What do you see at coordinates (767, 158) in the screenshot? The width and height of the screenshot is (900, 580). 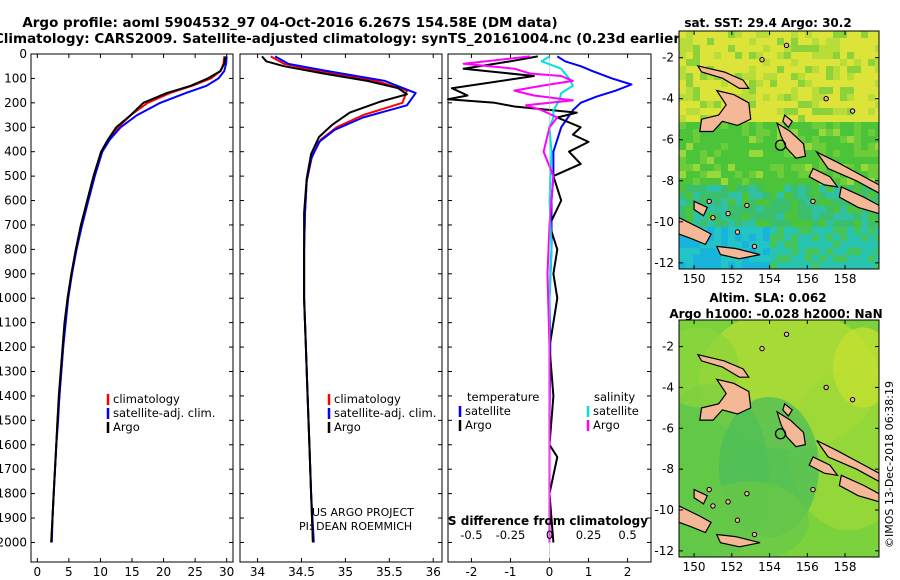 I see `sst-map-panel: 150 152 154 156 158 -2 -4 -6 -8 -10 -12` at bounding box center [767, 158].